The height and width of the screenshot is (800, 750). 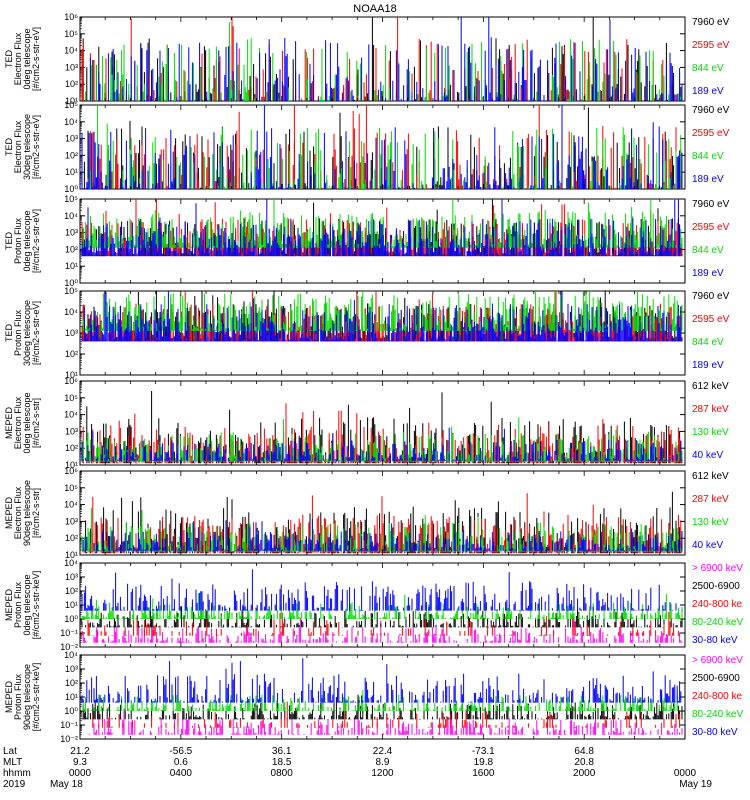 What do you see at coordinates (181, 762) in the screenshot?
I see `x-tick-mlt: 0.6` at bounding box center [181, 762].